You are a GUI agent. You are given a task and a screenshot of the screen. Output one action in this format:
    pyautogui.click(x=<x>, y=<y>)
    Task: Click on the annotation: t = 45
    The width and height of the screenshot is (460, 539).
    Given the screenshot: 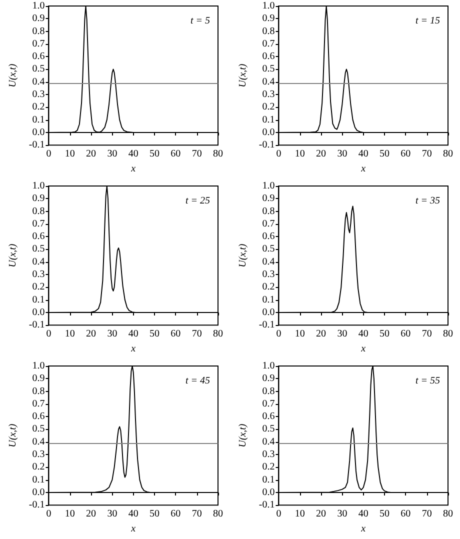 What is the action you would take?
    pyautogui.click(x=197, y=381)
    